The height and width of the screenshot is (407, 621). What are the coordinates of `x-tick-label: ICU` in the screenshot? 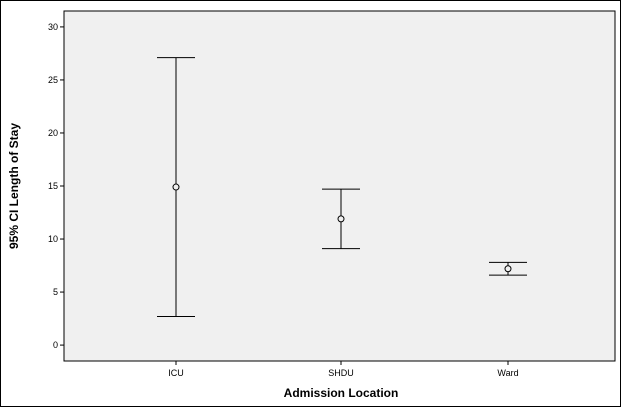 It's located at (176, 373).